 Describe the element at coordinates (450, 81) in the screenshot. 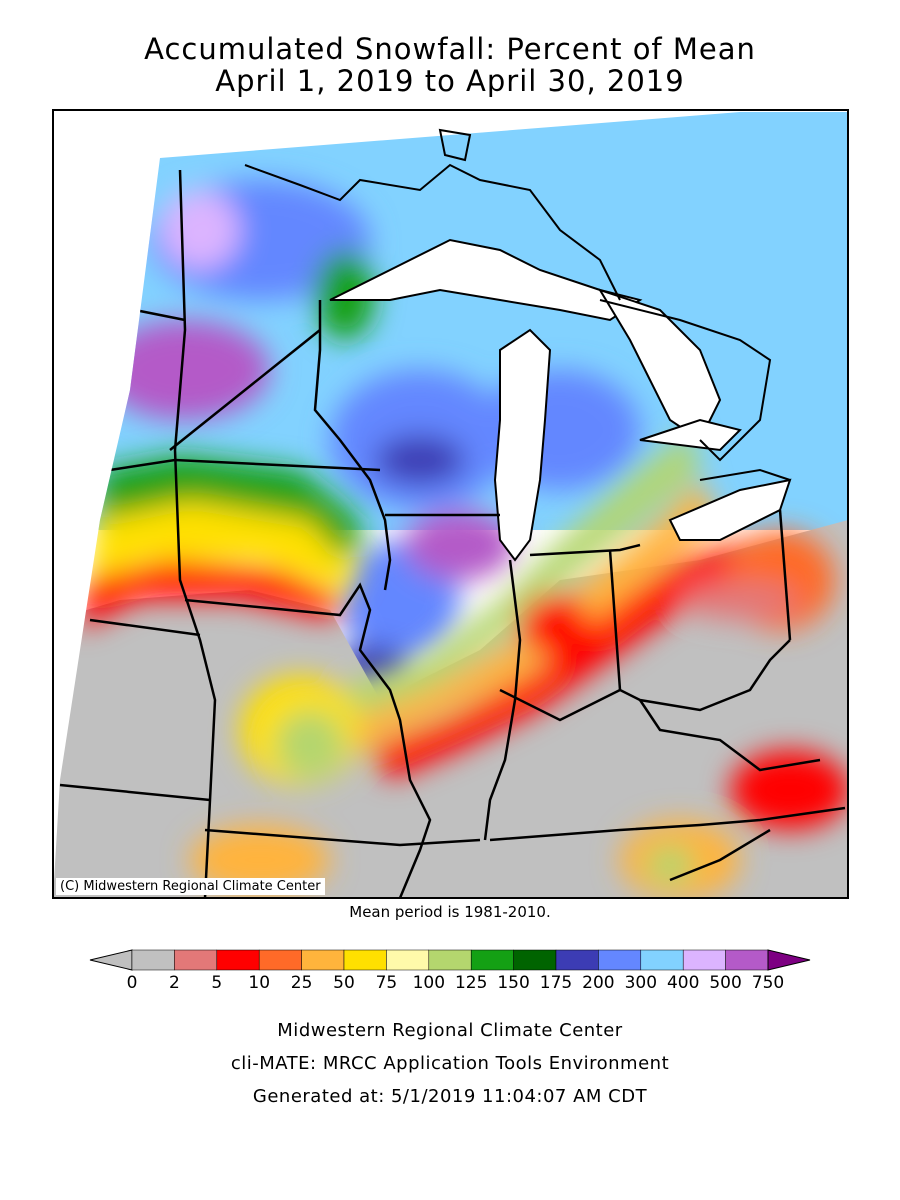

I see `map-date-range: April 1, 2019 to April 30, 2019` at that location.